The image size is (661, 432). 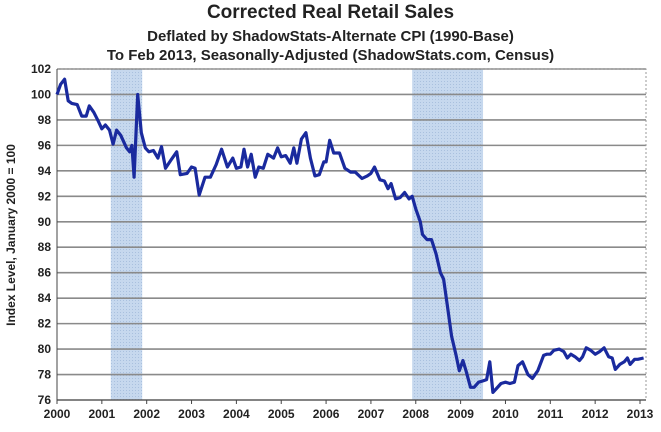 I want to click on y-tick-label: 86, so click(x=45, y=273).